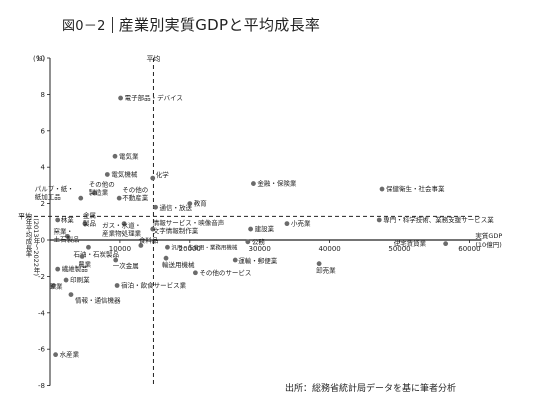 Image resolution: width=550 pixels, height=414 pixels. I want to click on data-label: 輸送用機械, so click(178, 264).